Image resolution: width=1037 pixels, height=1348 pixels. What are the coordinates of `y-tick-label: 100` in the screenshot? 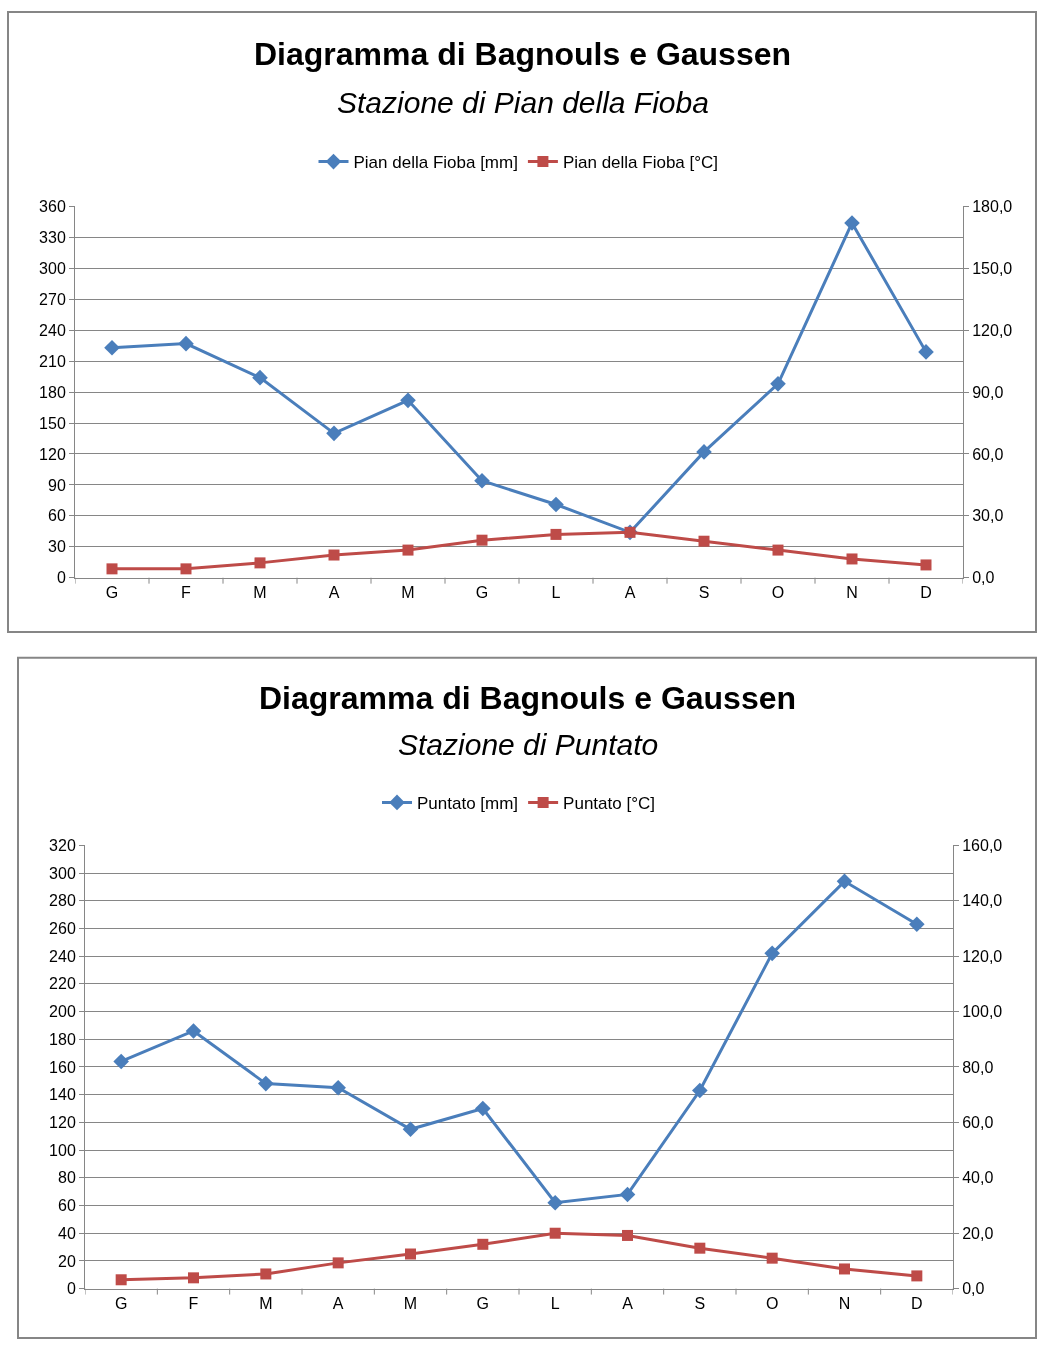 It's located at (62, 1150).